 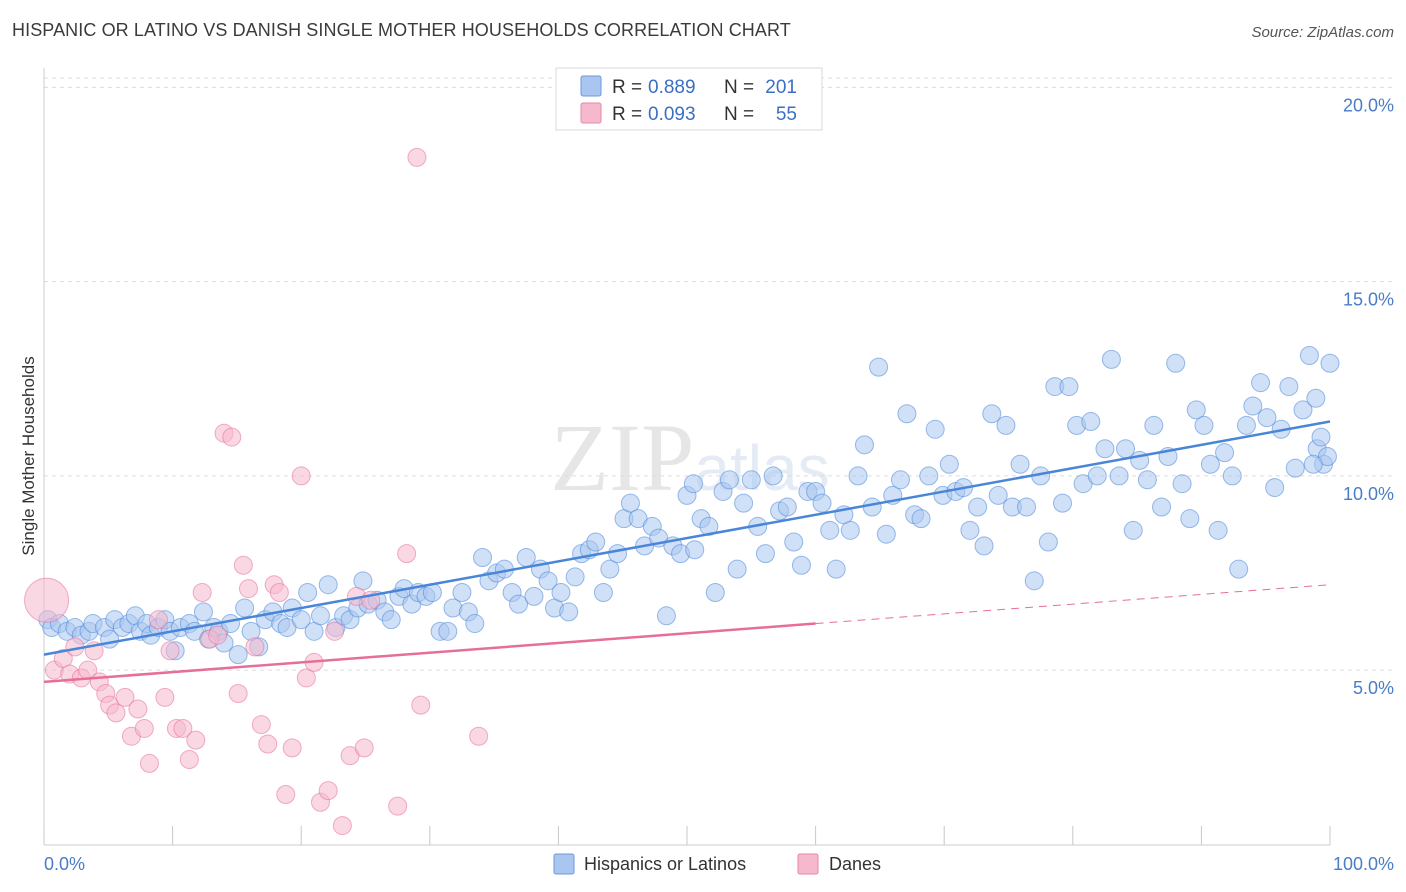 I want to click on legend-r-value-2: 0.093, so click(x=672, y=114).